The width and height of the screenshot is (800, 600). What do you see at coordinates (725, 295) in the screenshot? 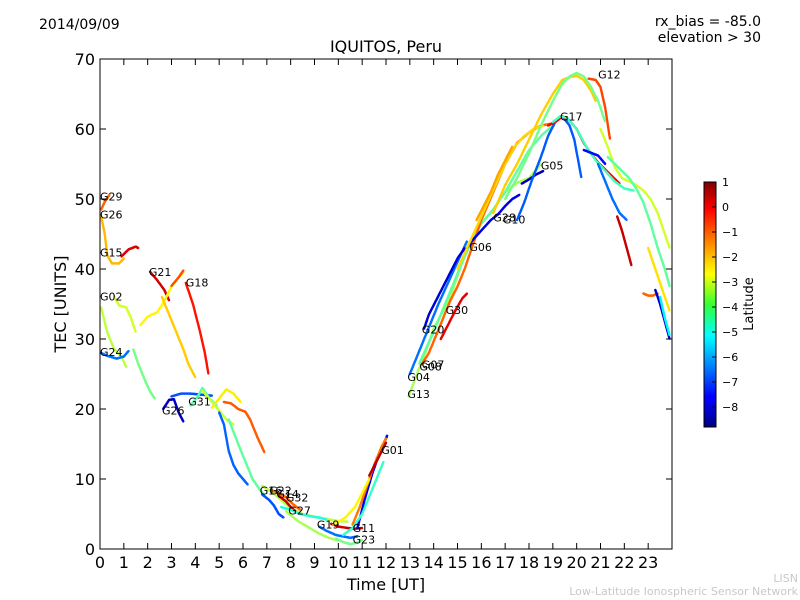
I see `colorbar-ticks: 1 0 −1 −2 −3 −4 −5 −6 −7 −8` at bounding box center [725, 295].